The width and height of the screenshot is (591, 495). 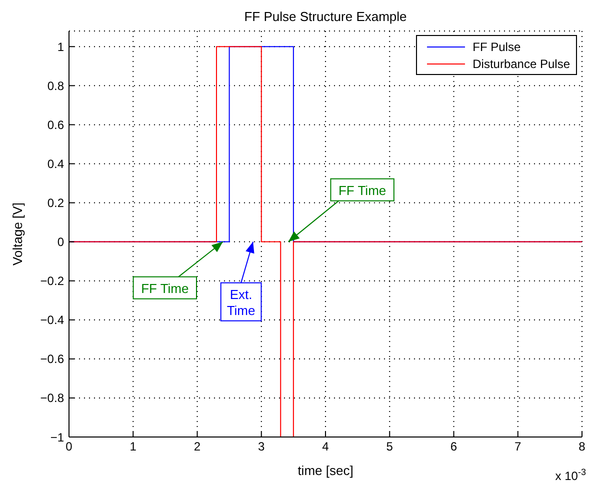 What do you see at coordinates (52, 320) in the screenshot?
I see `y-tick-label: −0.4` at bounding box center [52, 320].